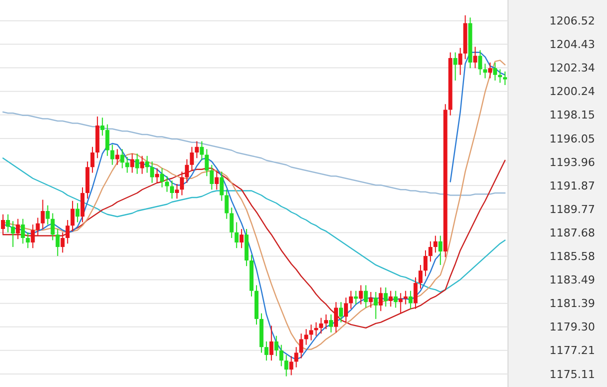 The image size is (607, 387). What do you see at coordinates (572, 91) in the screenshot?
I see `y-tick-label: 1200.24` at bounding box center [572, 91].